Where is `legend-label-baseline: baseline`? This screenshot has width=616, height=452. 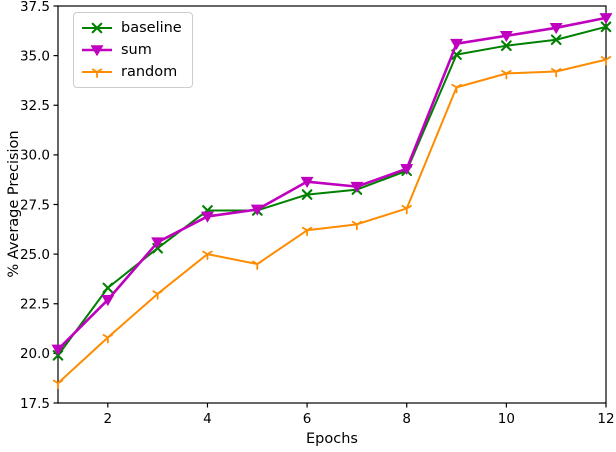 legend-label-baseline: baseline is located at coordinates (151, 28).